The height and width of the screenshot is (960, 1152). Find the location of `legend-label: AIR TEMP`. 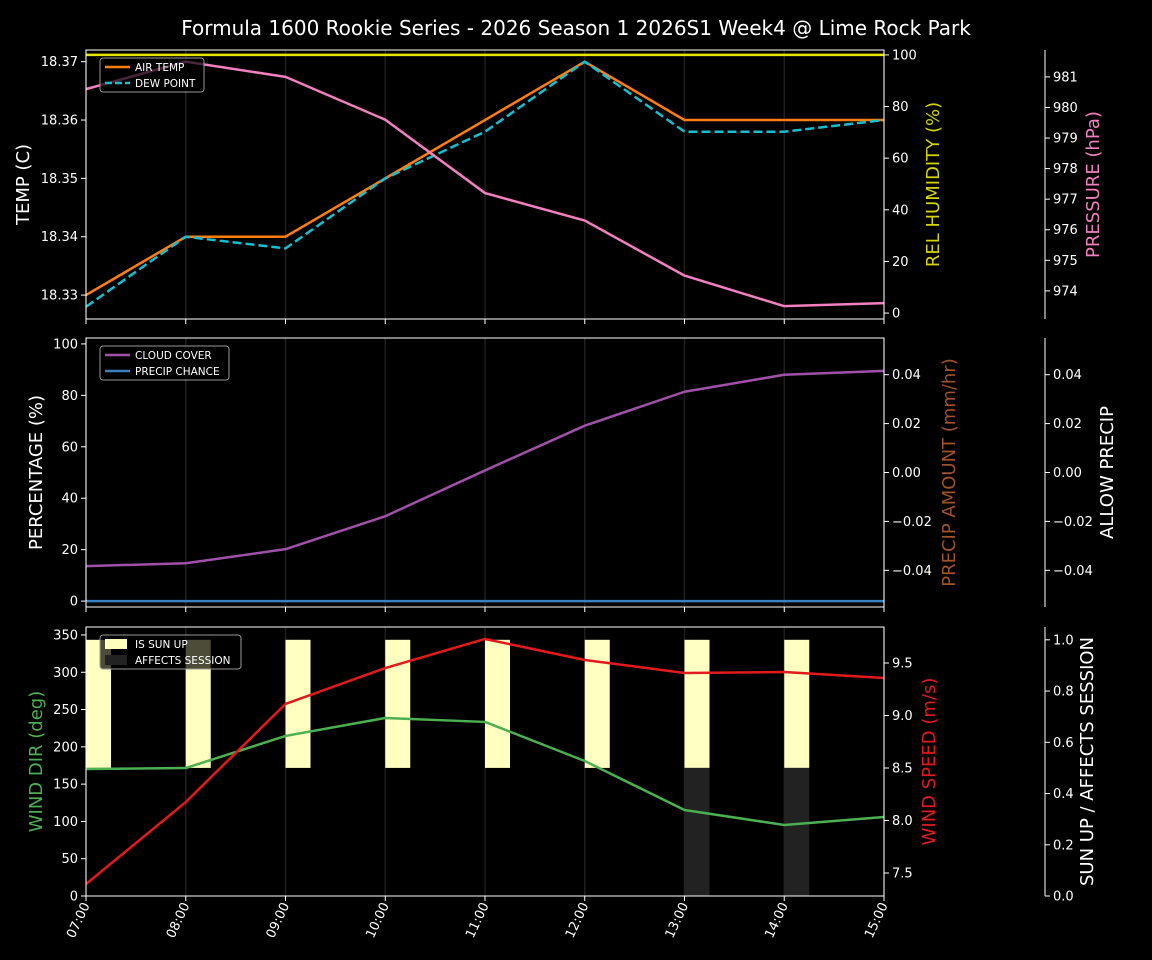

legend-label: AIR TEMP is located at coordinates (159, 68).